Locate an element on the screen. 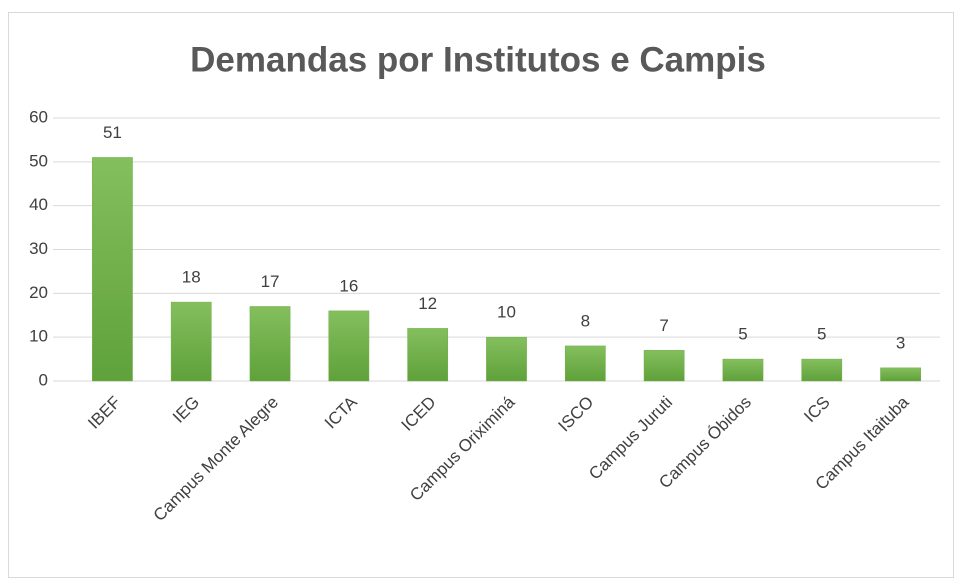  y-tick-label: 30 is located at coordinates (38, 248).